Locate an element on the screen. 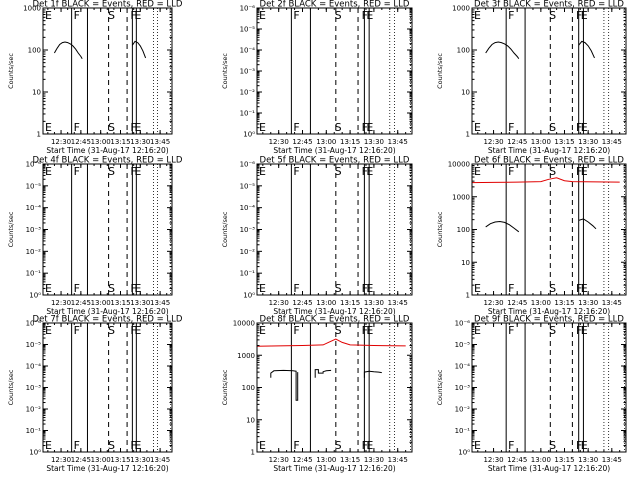  x-tick-label: 12:45 is located at coordinates (81, 142).